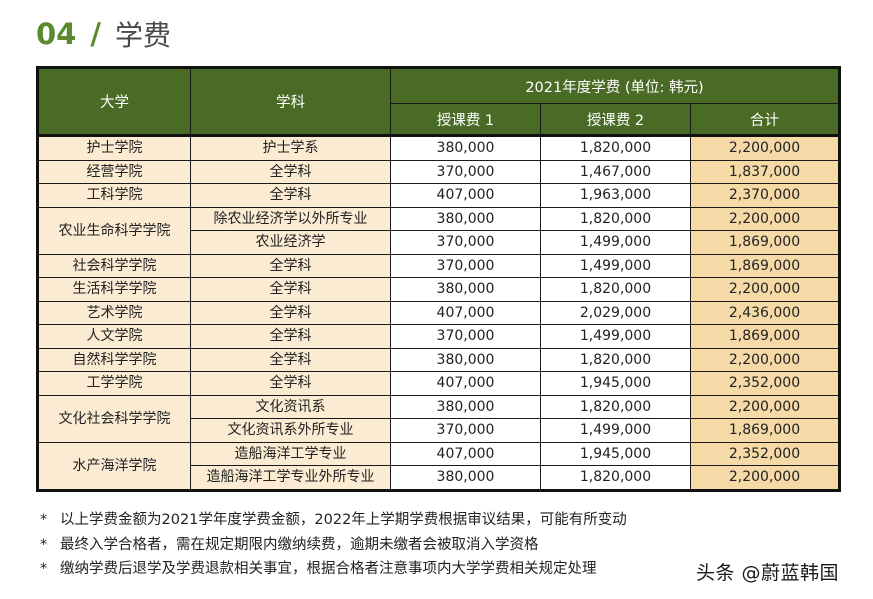 The width and height of the screenshot is (873, 599). Describe the element at coordinates (328, 569) in the screenshot. I see `note-text: 缴纳学费后退学及学费退款相关事宜，根据合格者注意事项内大学学费相关规定处理` at that location.